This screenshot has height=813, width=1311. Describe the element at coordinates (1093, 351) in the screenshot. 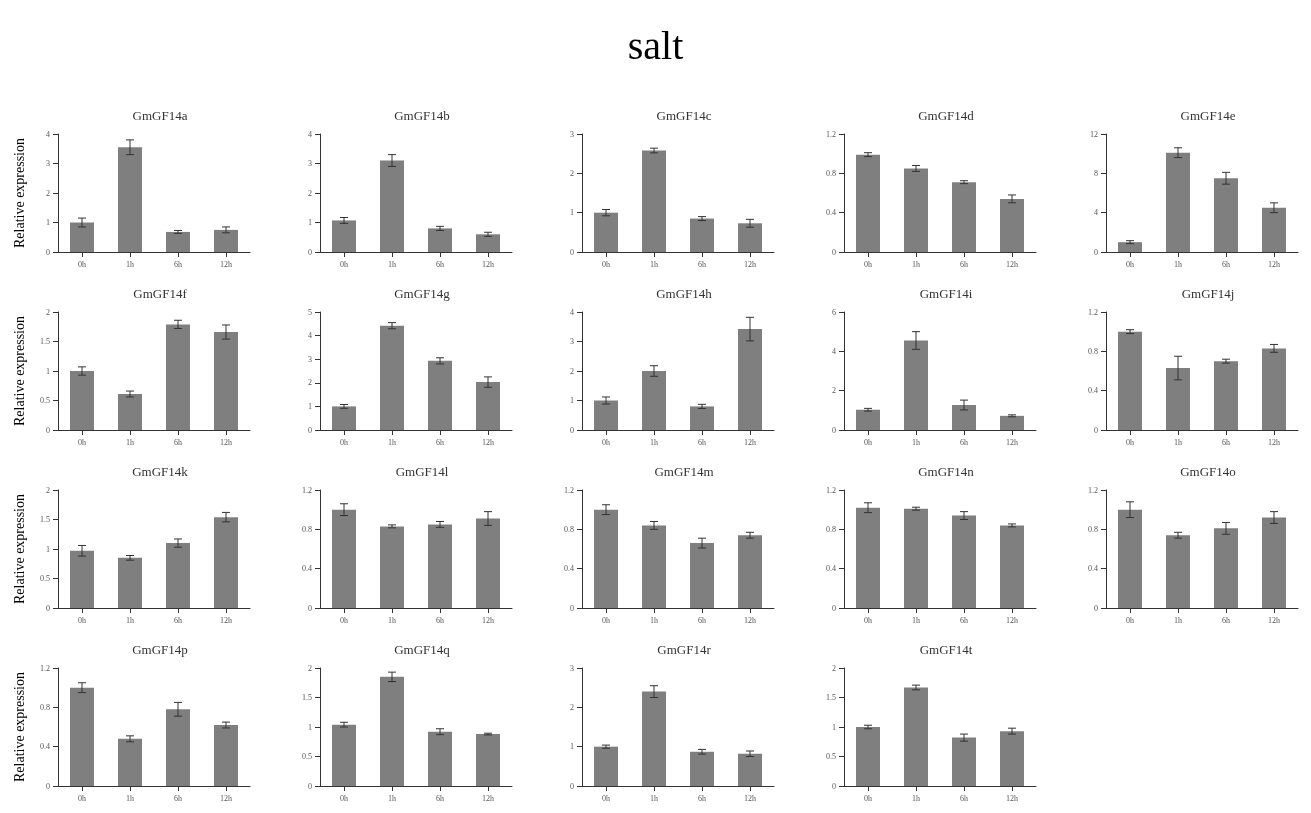

I see `y-tick-label: 0.8` at that location.